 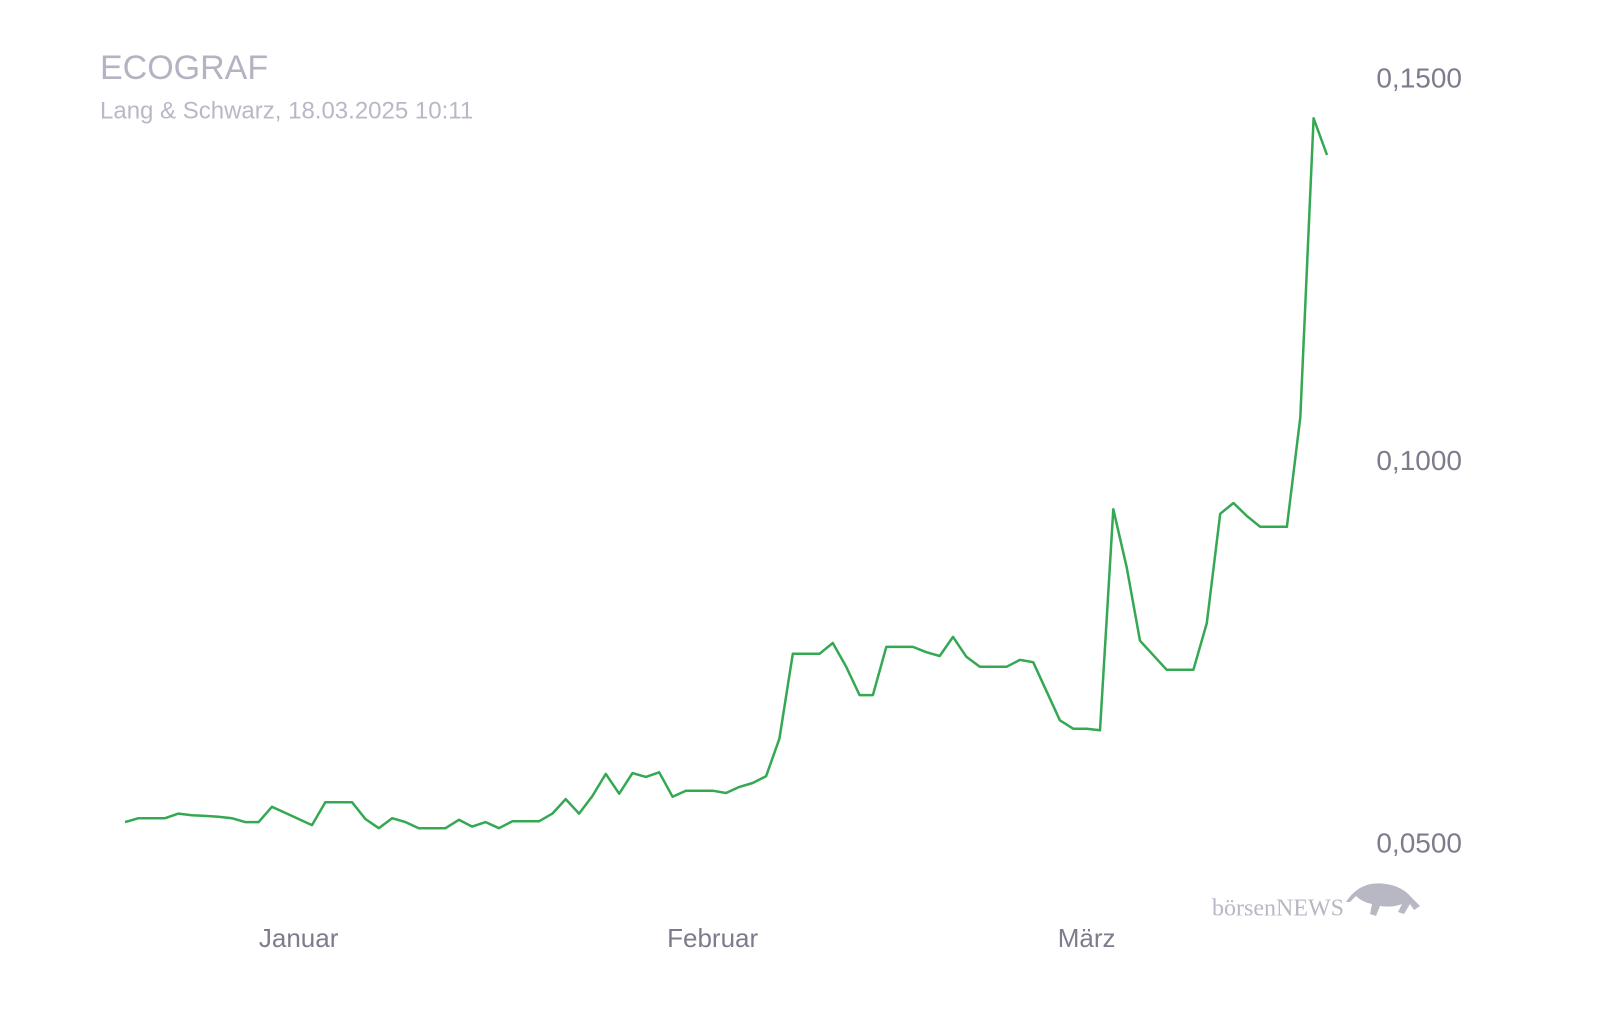 I want to click on y-tick-label: 0,1000, so click(x=1419, y=460).